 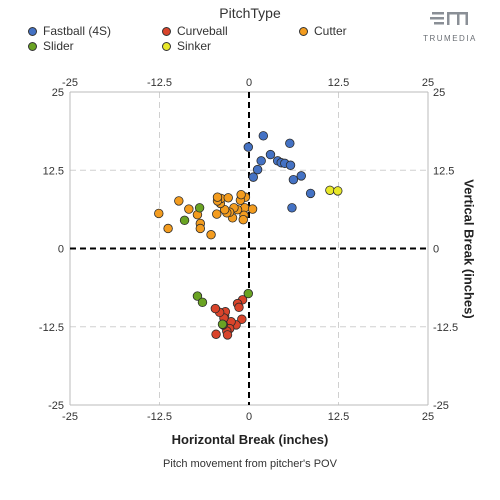 What do you see at coordinates (250, 464) in the screenshot?
I see `chart-caption: Pitch movement from pitcher's POV` at bounding box center [250, 464].